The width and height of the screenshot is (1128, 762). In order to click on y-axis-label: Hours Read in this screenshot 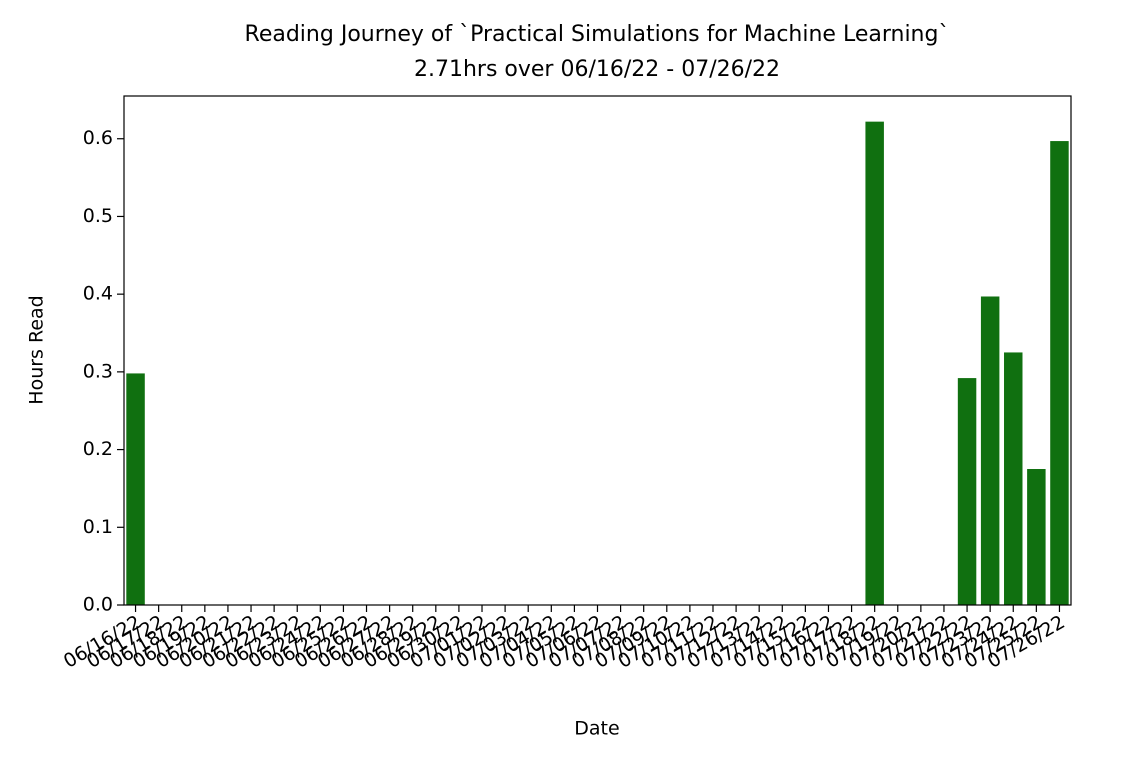, I will do `click(37, 349)`.